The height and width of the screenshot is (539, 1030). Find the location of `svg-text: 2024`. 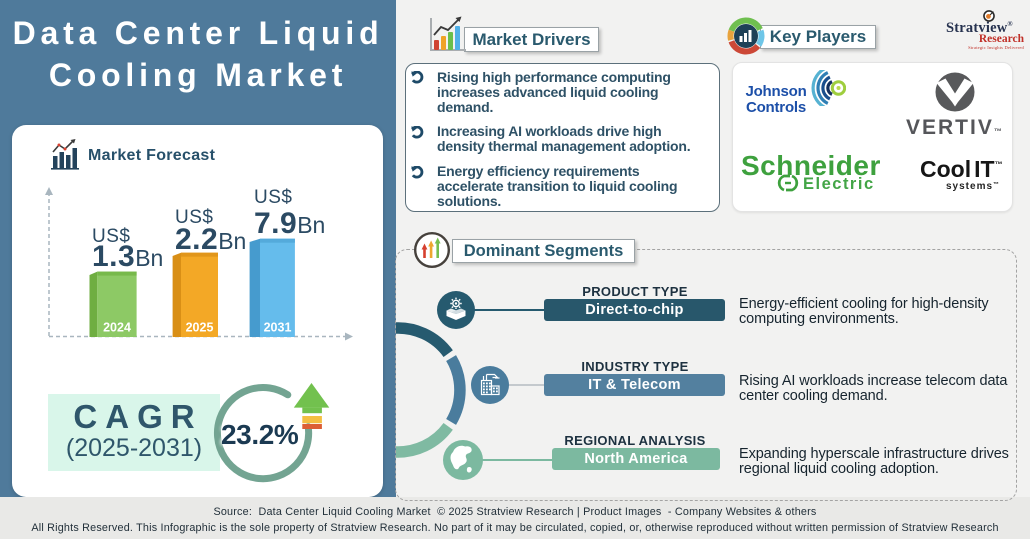

svg-text: 2024 is located at coordinates (117, 328).